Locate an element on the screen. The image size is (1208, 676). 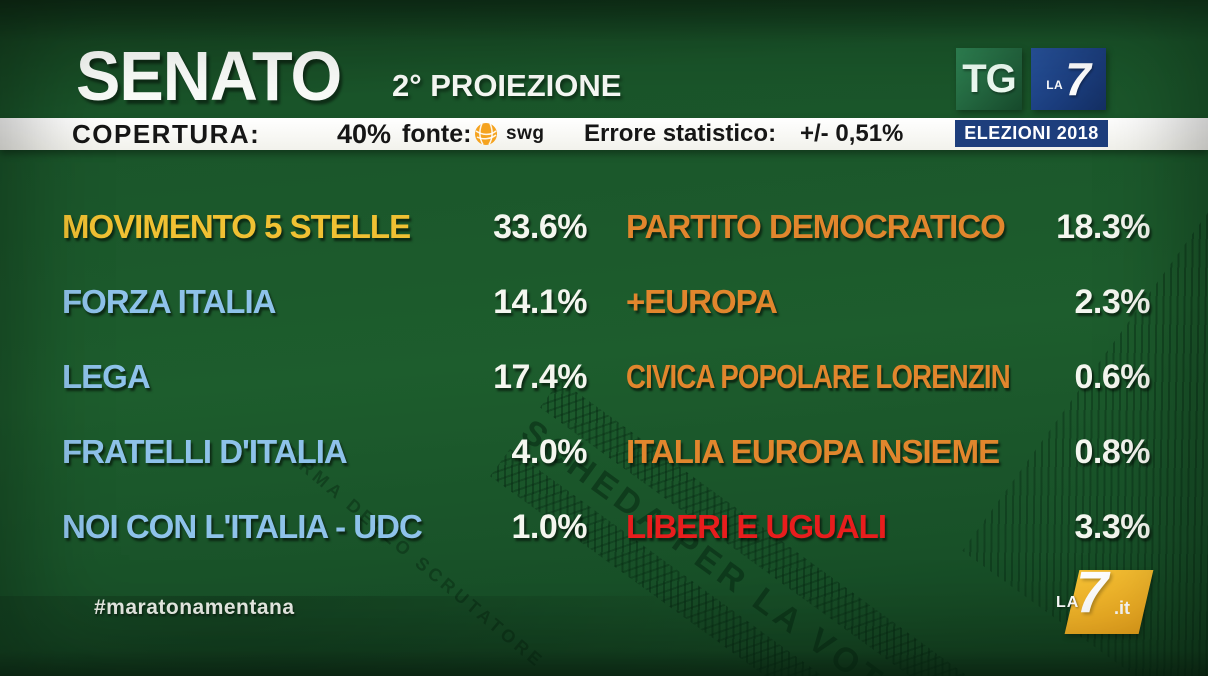
elezioni-2018-banner: ELEZIONI 2018 is located at coordinates (1031, 133).